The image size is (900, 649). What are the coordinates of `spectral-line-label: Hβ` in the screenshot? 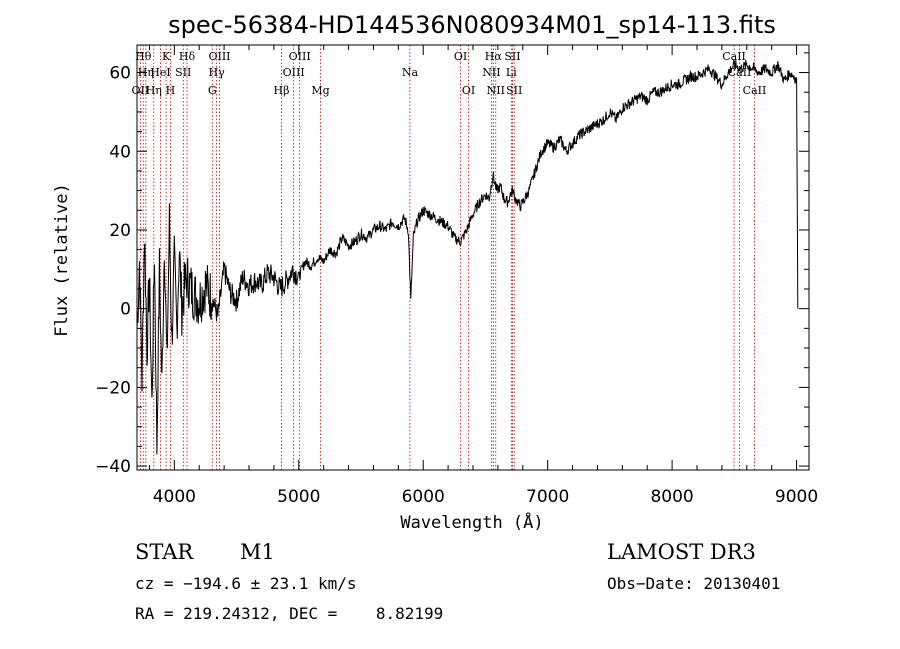 It's located at (282, 90).